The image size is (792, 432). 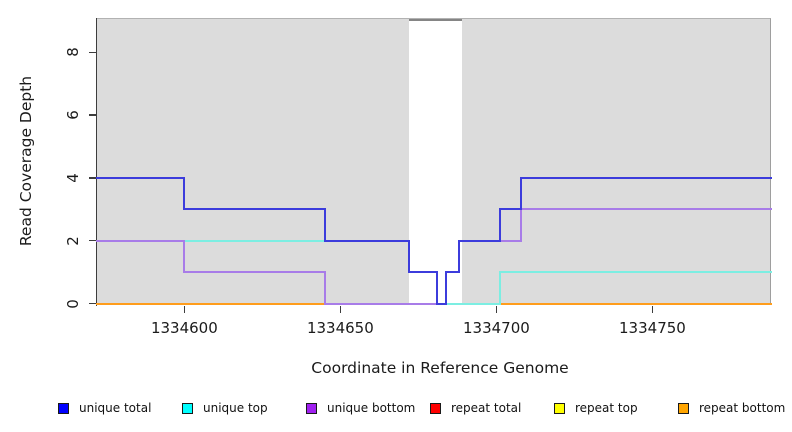 What do you see at coordinates (184, 328) in the screenshot?
I see `x-tick-label: 1334600` at bounding box center [184, 328].